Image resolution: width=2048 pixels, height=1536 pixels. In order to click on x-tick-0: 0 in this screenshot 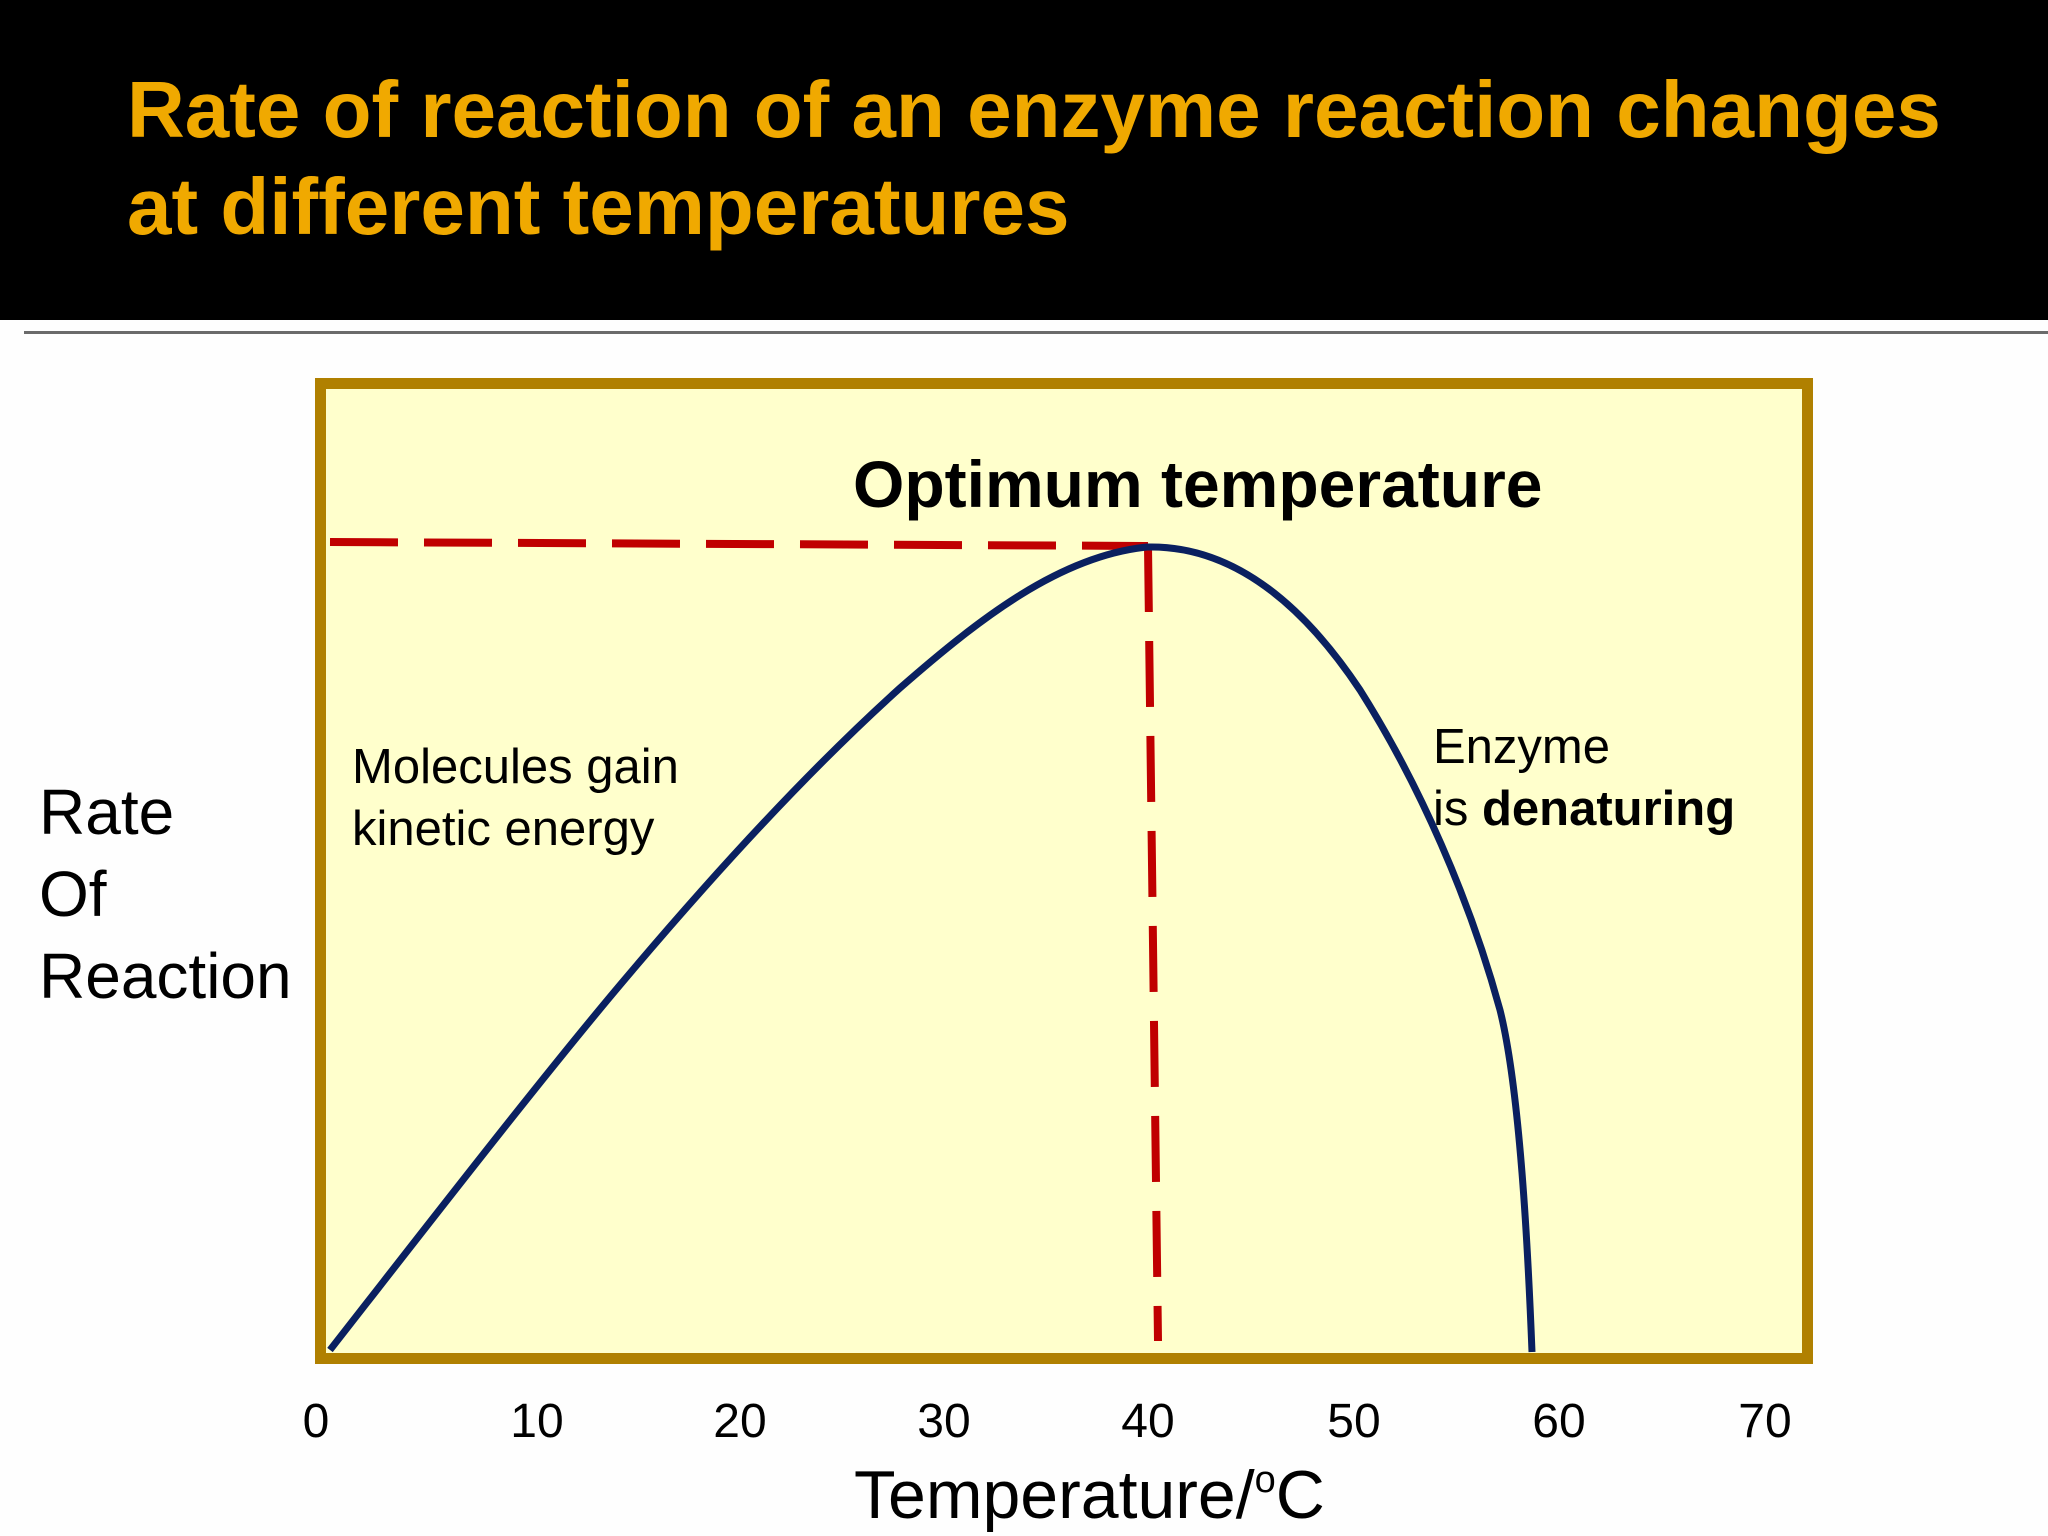, I will do `click(316, 1421)`.